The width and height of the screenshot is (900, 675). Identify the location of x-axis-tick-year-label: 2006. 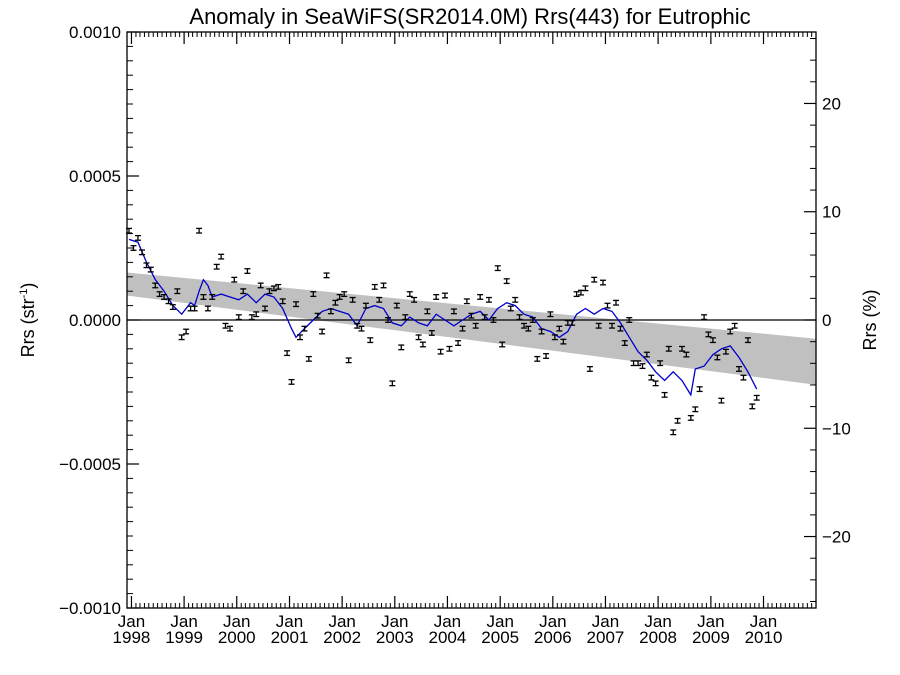
(553, 637).